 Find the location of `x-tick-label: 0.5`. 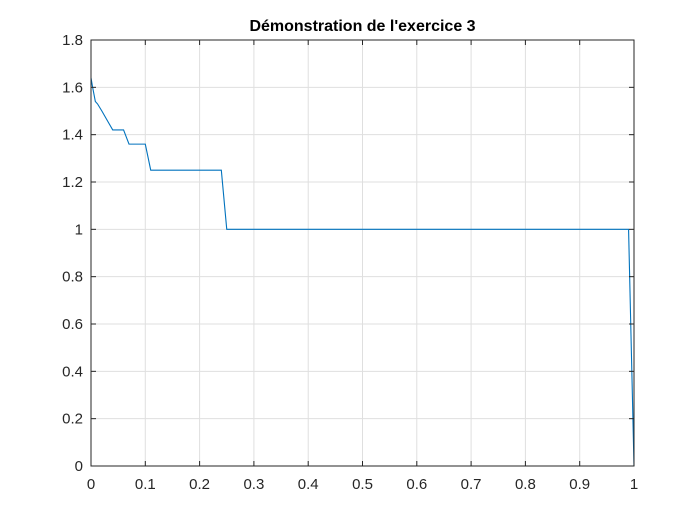

x-tick-label: 0.5 is located at coordinates (362, 484).